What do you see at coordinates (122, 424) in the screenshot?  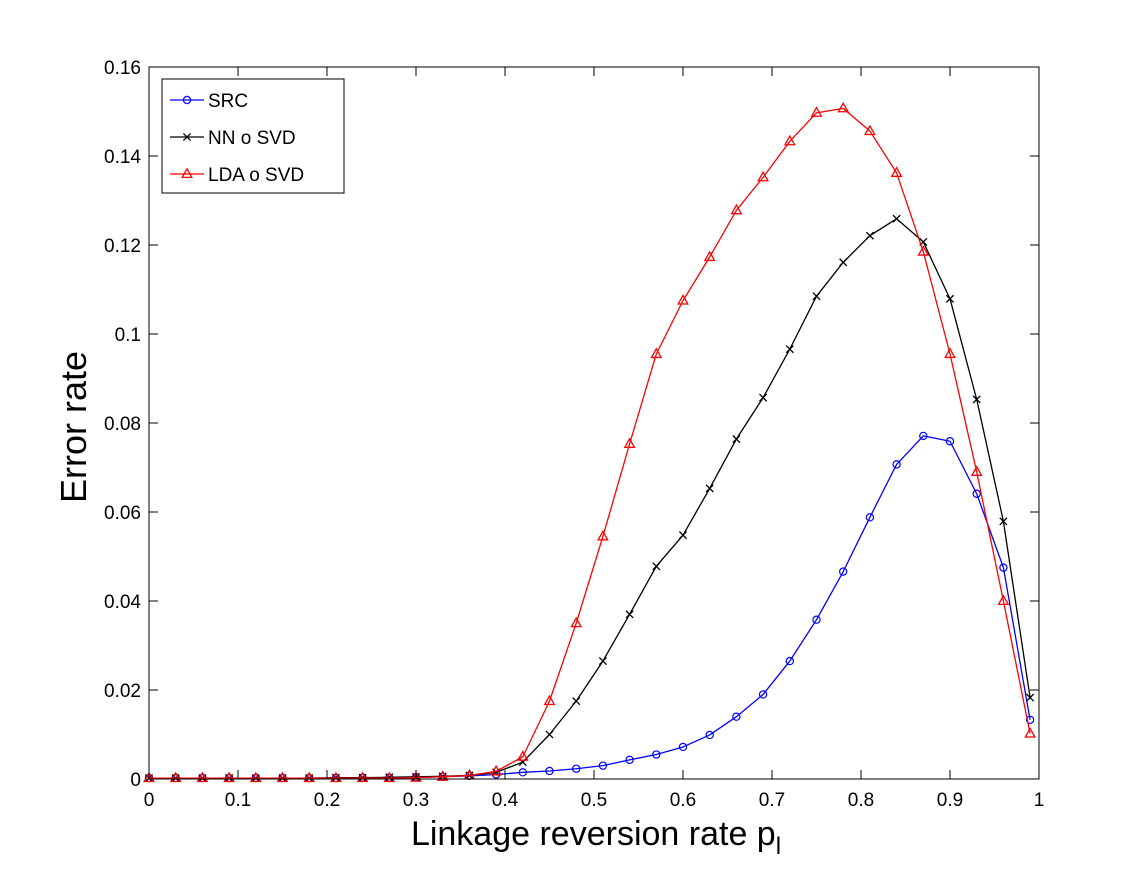 I see `y-tick-label: 0.08` at bounding box center [122, 424].